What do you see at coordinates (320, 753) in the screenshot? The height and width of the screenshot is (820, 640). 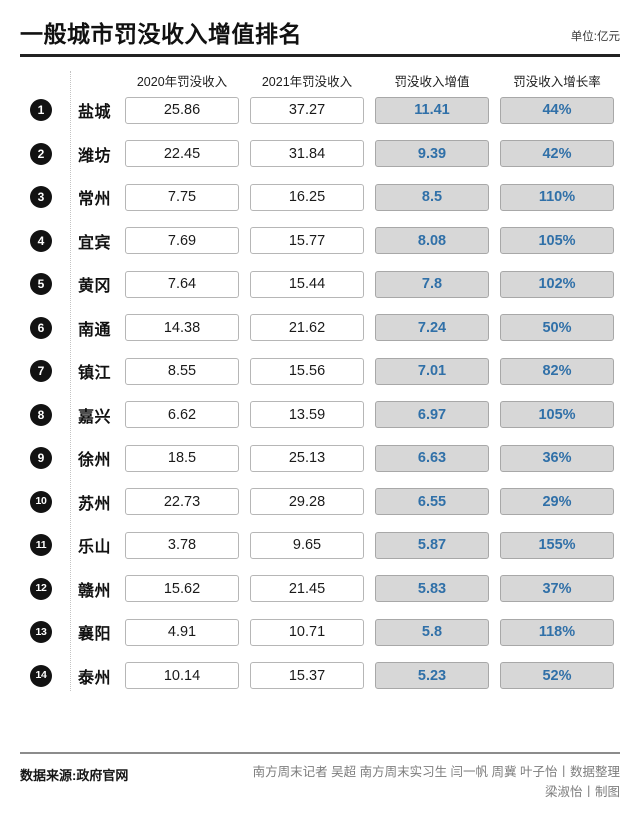 I see `footer-divider` at bounding box center [320, 753].